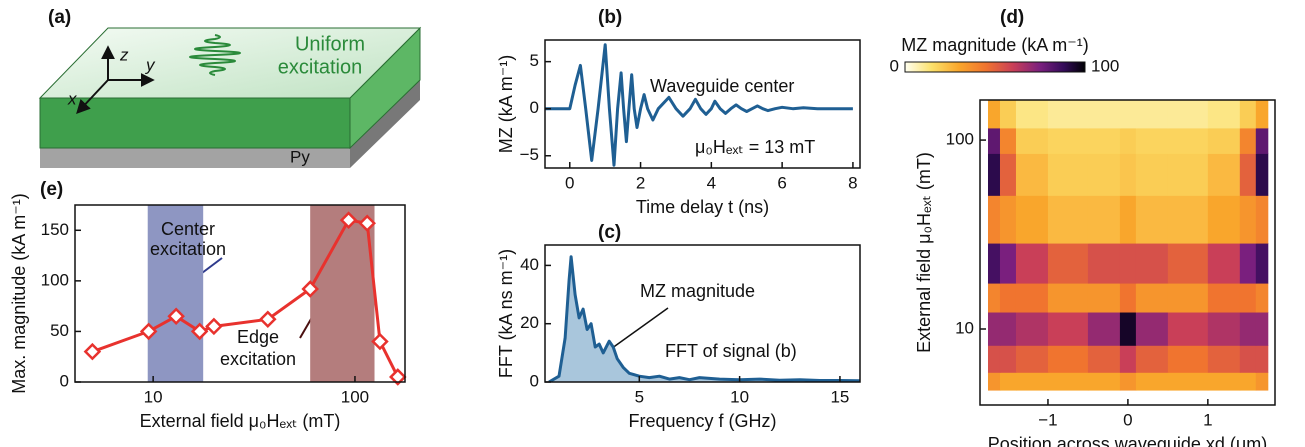  What do you see at coordinates (195, 158) in the screenshot?
I see `substrate-front` at bounding box center [195, 158].